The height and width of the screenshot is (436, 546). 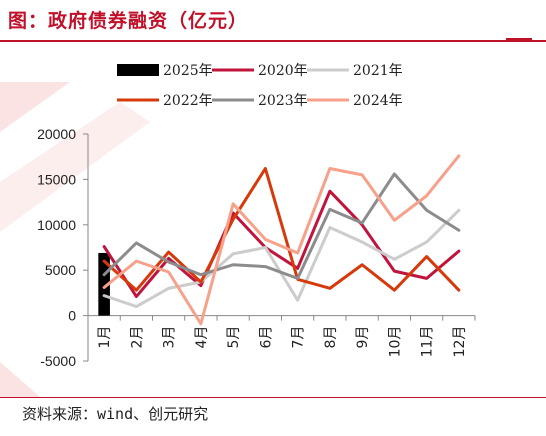 What do you see at coordinates (170, 337) in the screenshot?
I see `x-tick-label: 3月` at bounding box center [170, 337].